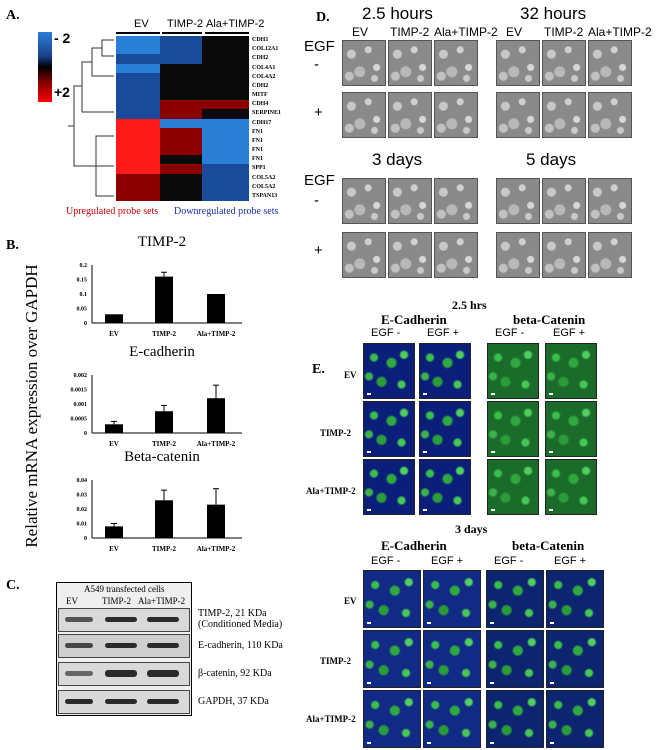 The height and width of the screenshot is (750, 658). What do you see at coordinates (82, 481) in the screenshot?
I see `chart-tick-label: 0.04` at bounding box center [82, 481].